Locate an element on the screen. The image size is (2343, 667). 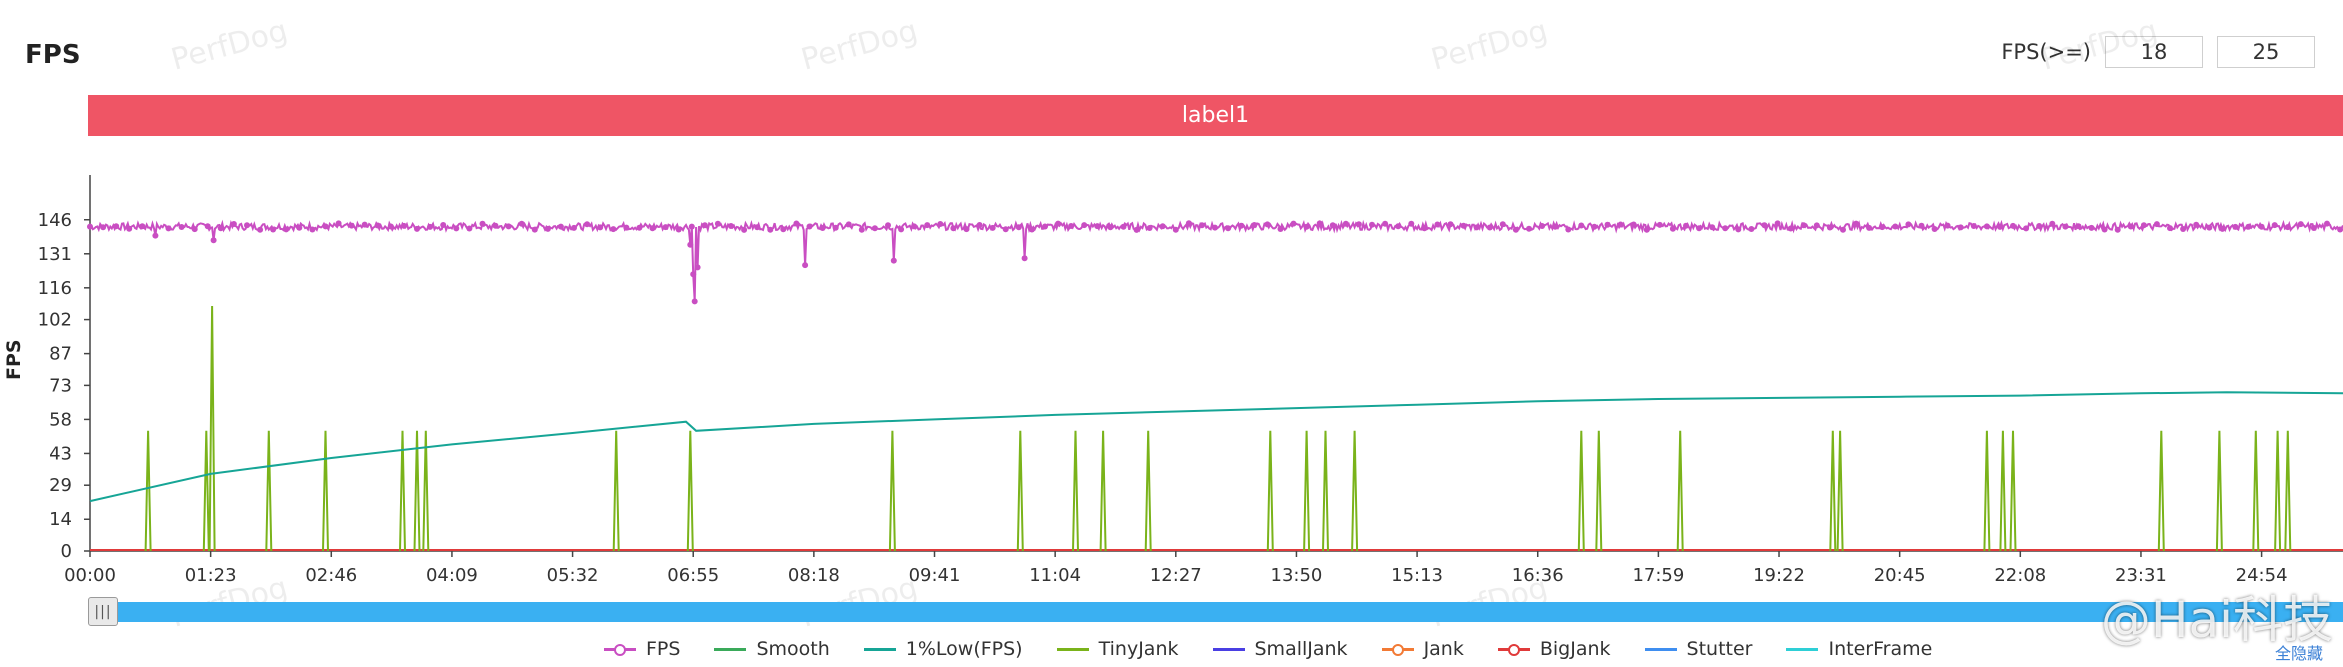
time-range-slider is located at coordinates (1215, 612).